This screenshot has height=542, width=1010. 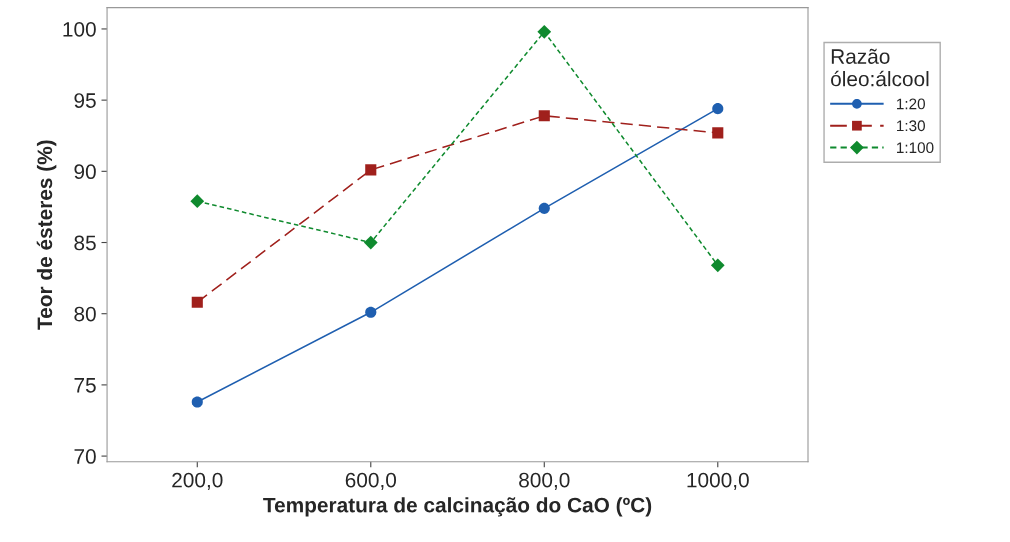 I want to click on x-tick-label: 200,0, so click(x=197, y=481).